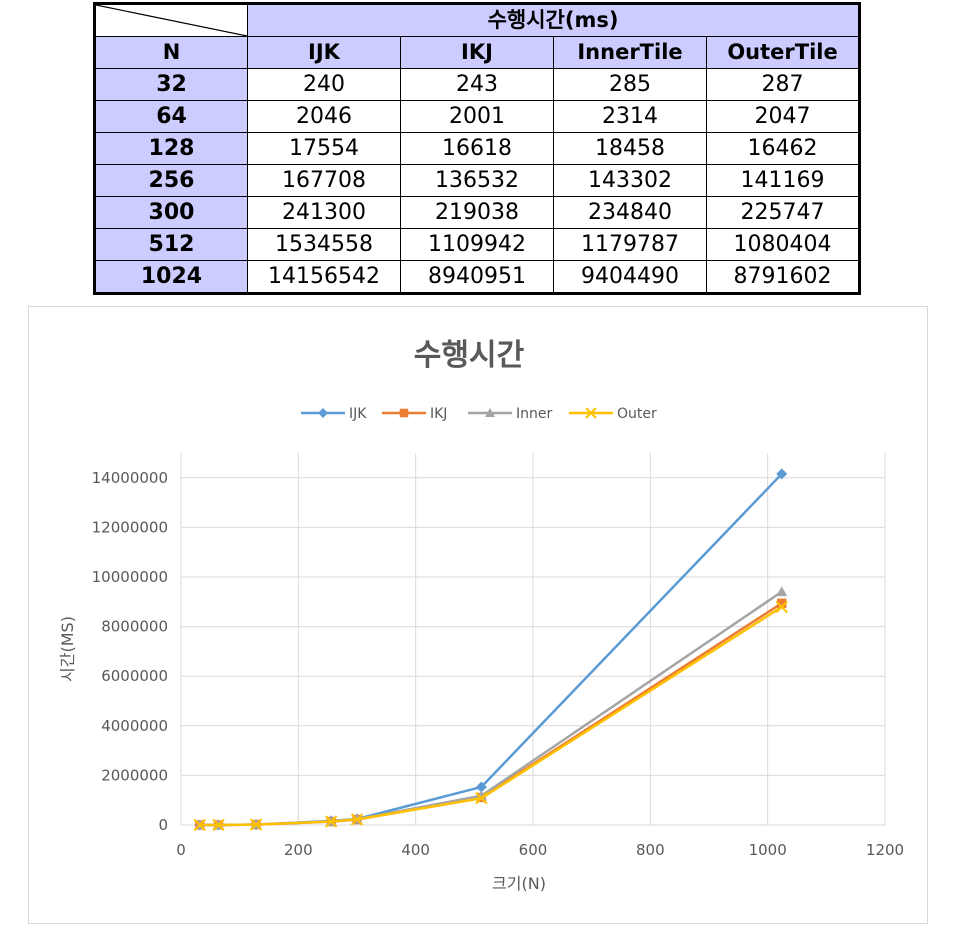 This screenshot has width=957, height=944. I want to click on y-axis-title: 시간(MS), so click(67, 649).